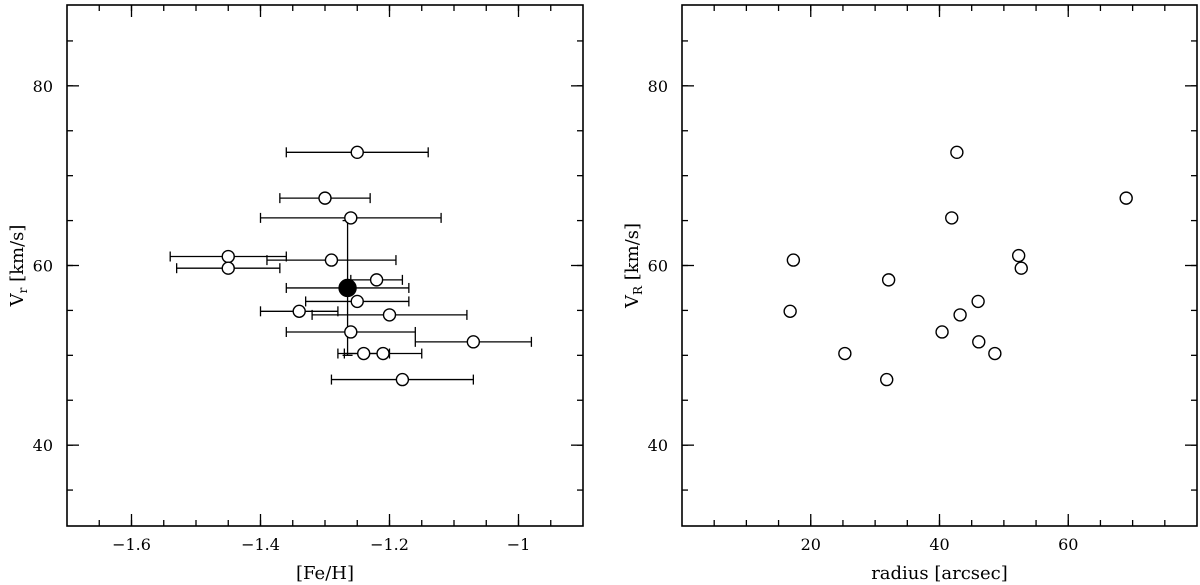 The image size is (1200, 585). I want to click on x-tick-label: −1.6, so click(131, 544).